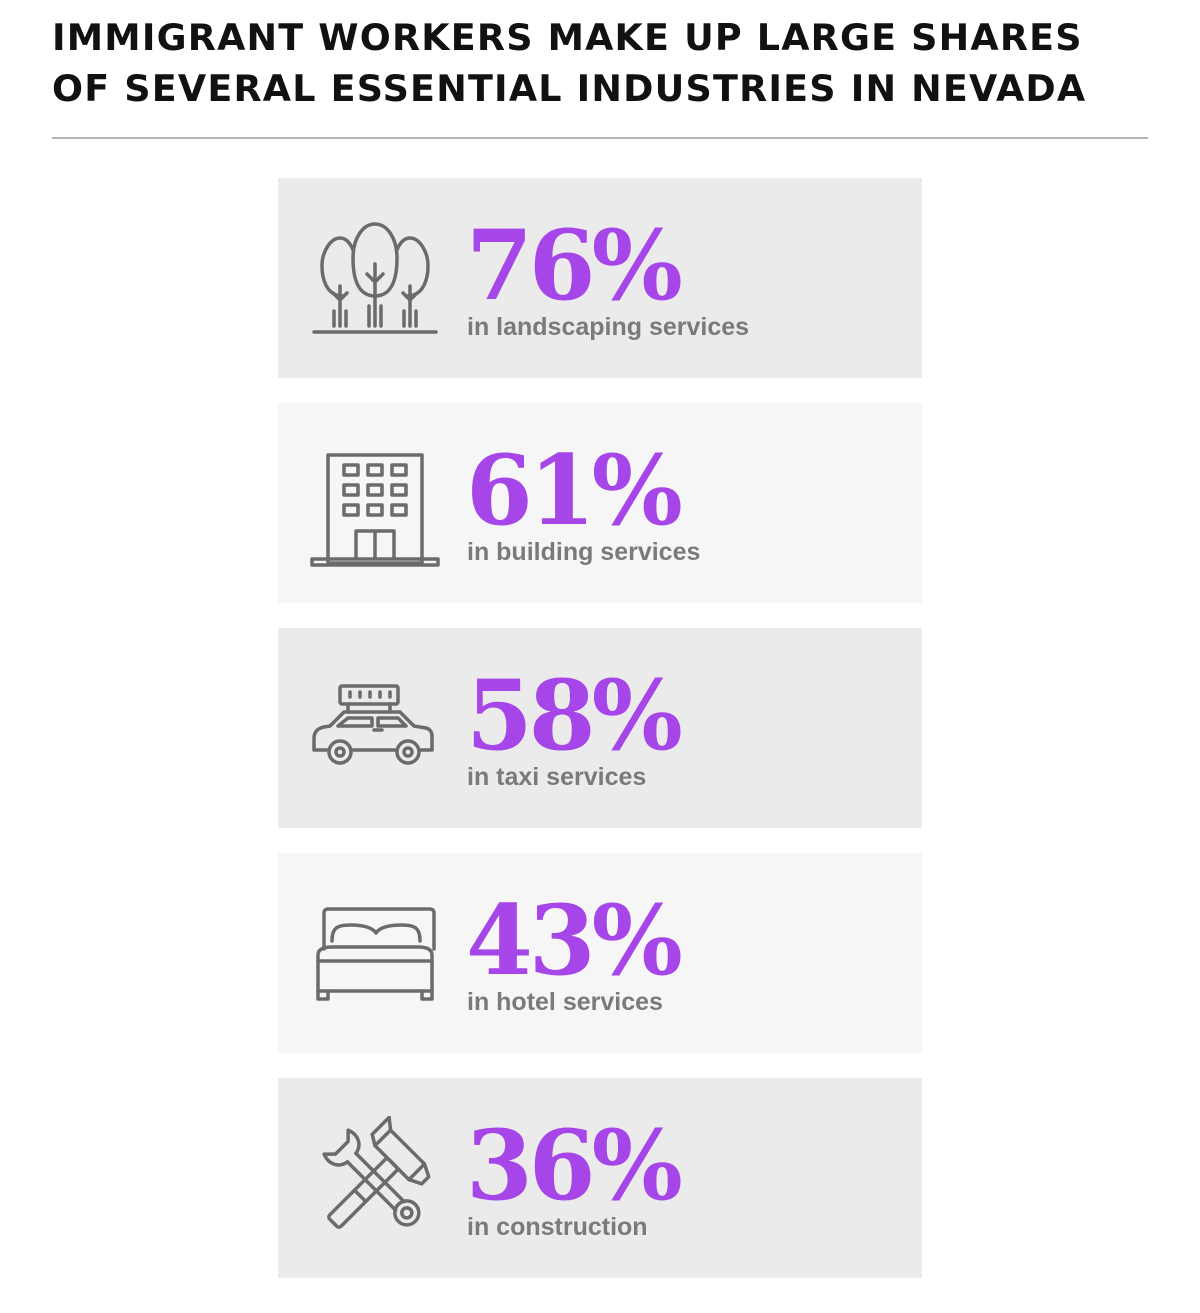 This screenshot has height=1313, width=1200. I want to click on stat-label: in hotel services, so click(565, 1002).